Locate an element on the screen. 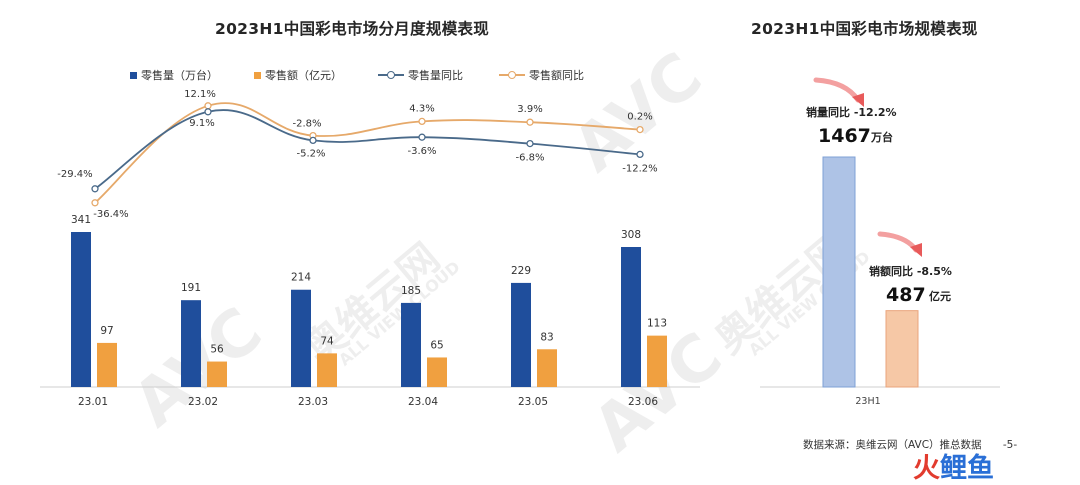 This screenshot has width=1080, height=485. data-label-volume: 191 is located at coordinates (191, 288).